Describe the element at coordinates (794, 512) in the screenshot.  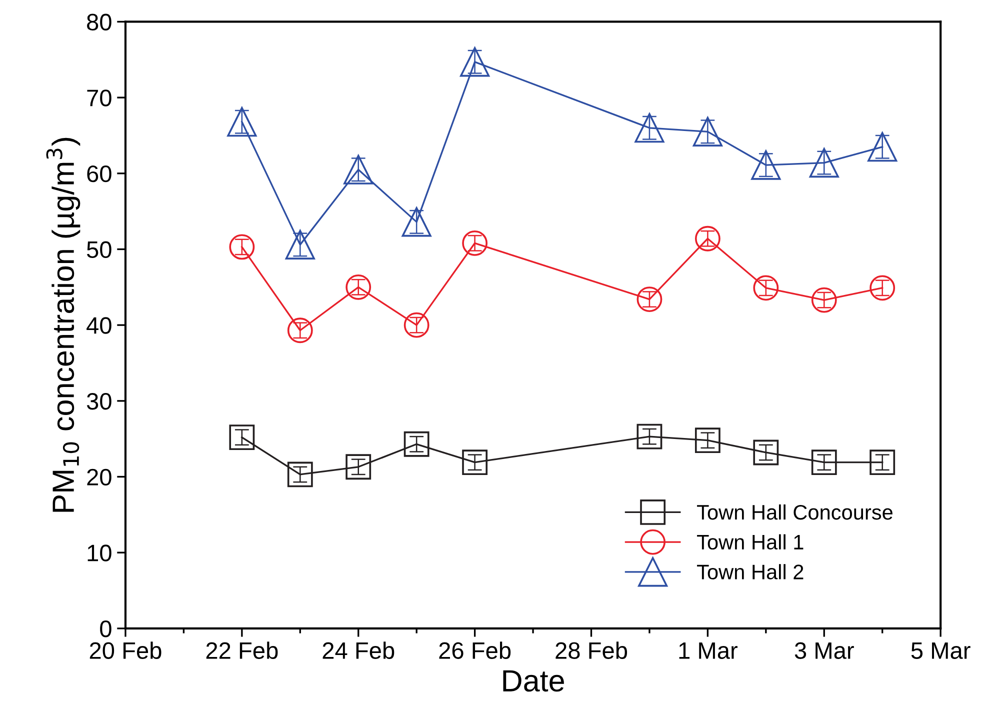
I see `legend-label: Town Hall Concourse` at that location.